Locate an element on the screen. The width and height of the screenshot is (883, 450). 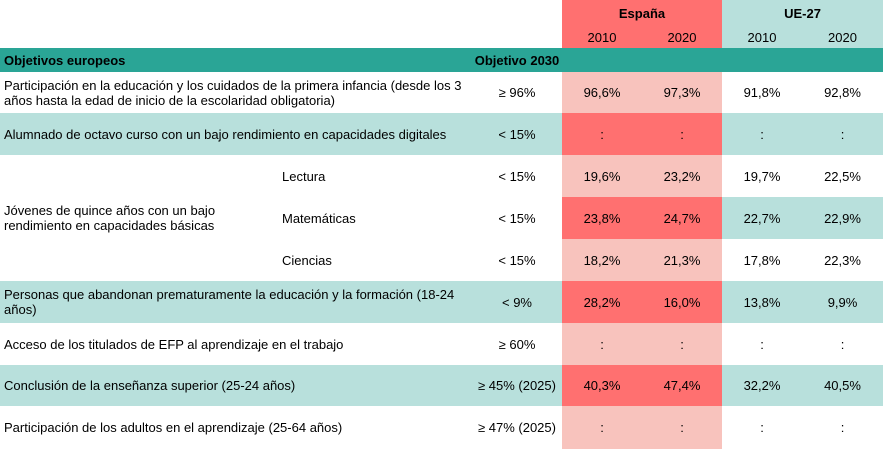
header-spain: España is located at coordinates (642, 13).